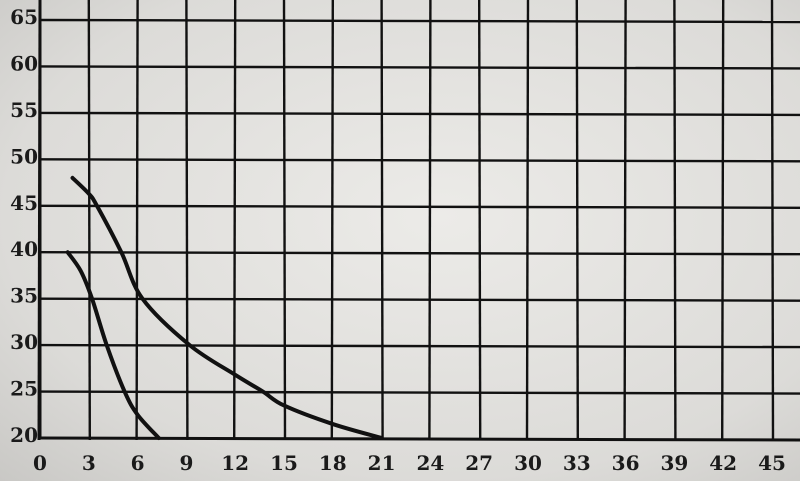  Describe the element at coordinates (138, 463) in the screenshot. I see `x-tick-label: 6` at that location.